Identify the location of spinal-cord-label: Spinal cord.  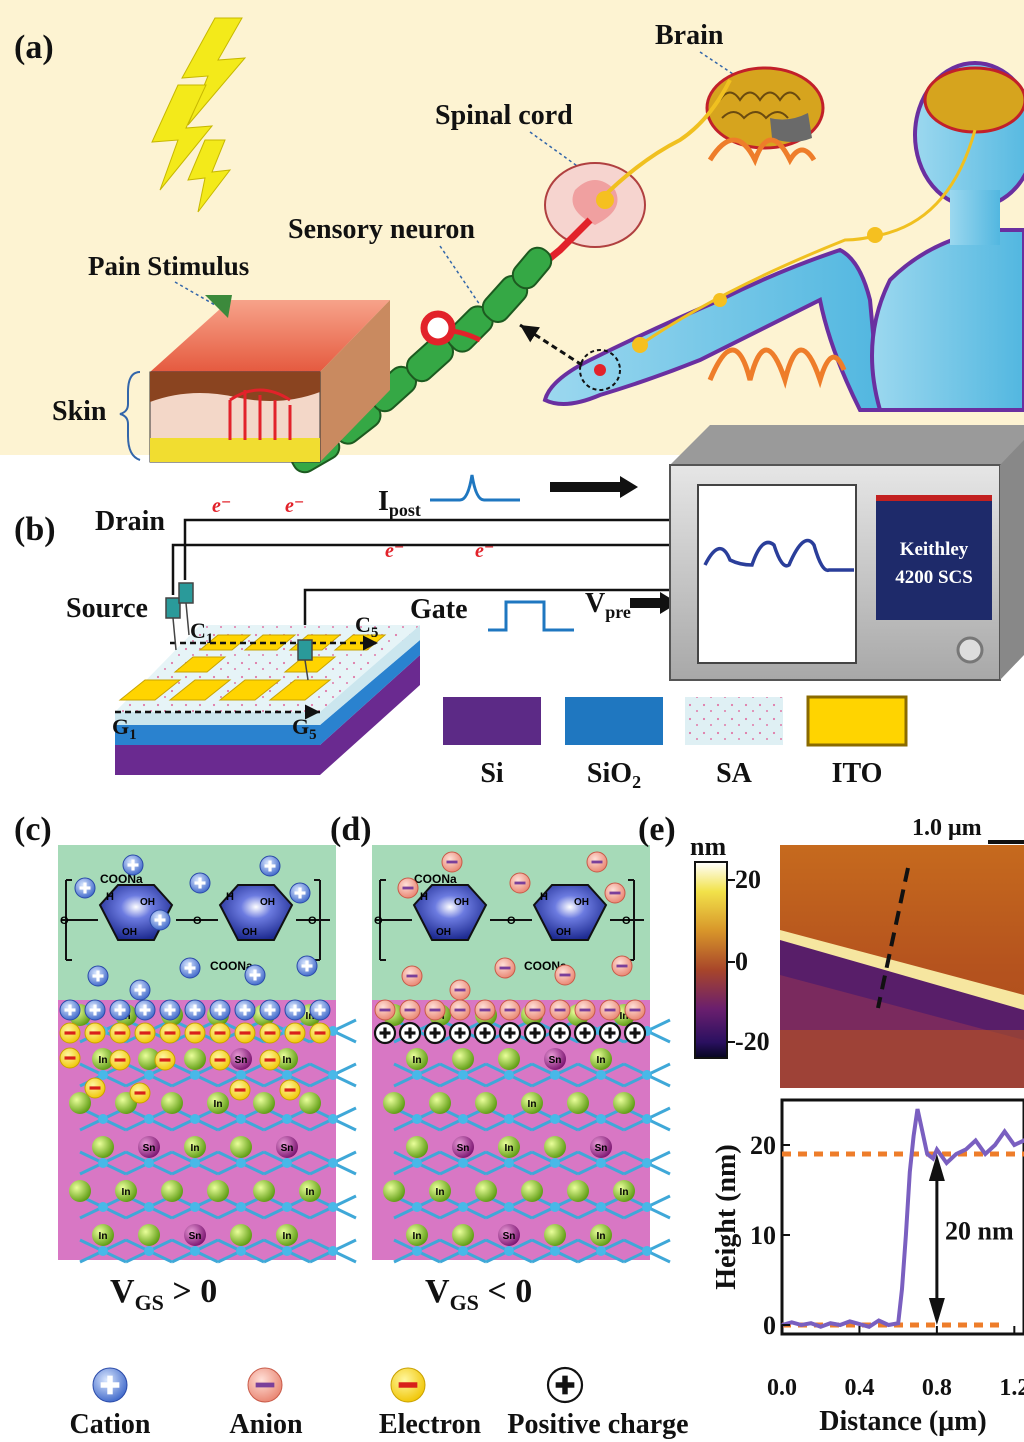
(504, 115).